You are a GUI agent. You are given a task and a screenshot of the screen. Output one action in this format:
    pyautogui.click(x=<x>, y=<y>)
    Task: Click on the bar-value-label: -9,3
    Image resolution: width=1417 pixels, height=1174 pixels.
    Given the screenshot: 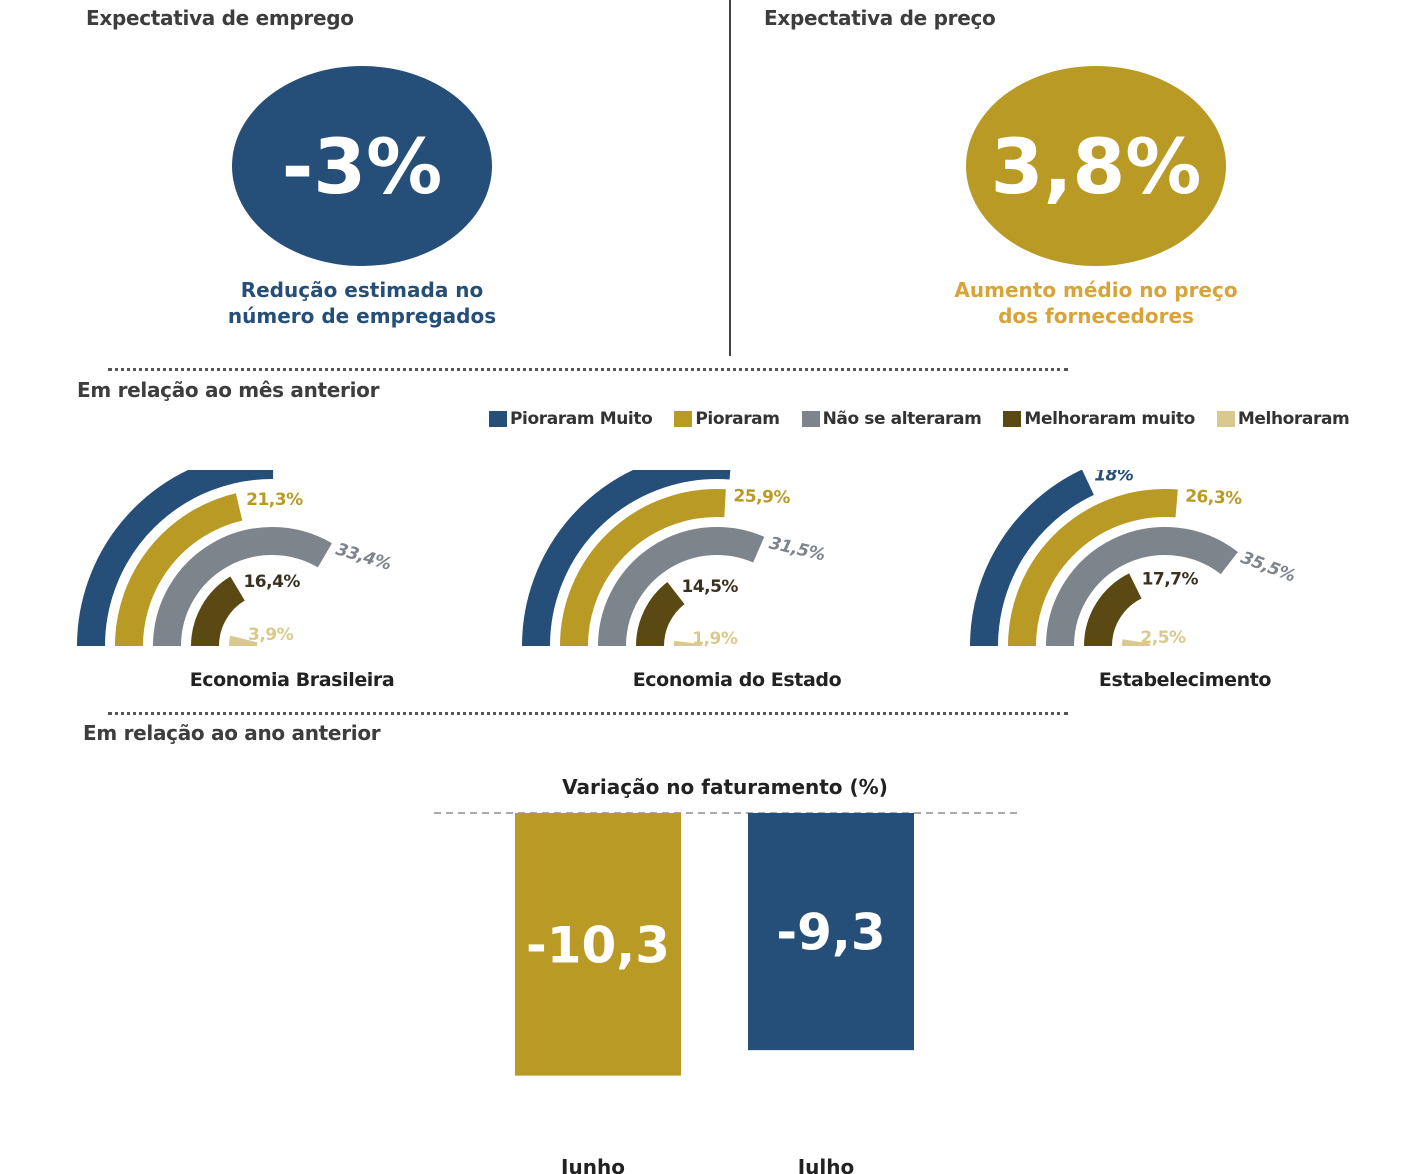 What is the action you would take?
    pyautogui.click(x=830, y=933)
    